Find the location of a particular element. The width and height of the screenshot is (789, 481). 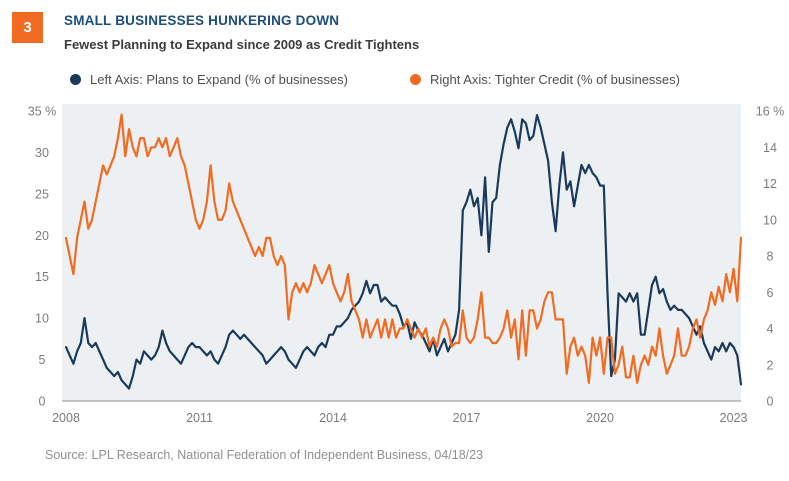

x-axis-tick-label: 2014 is located at coordinates (333, 418).